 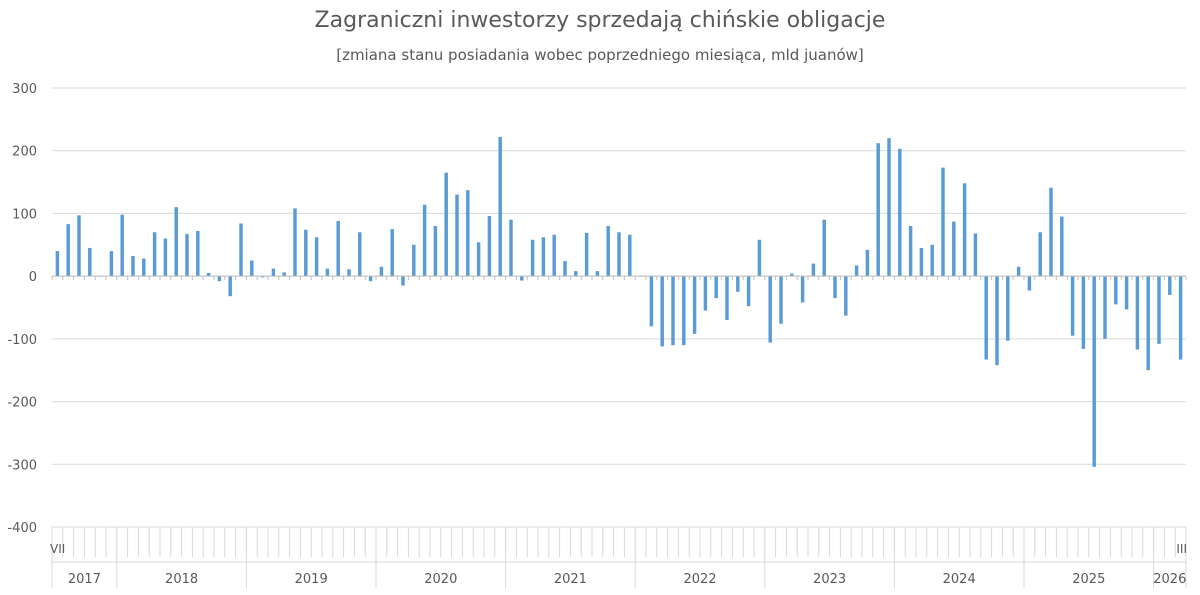 I want to click on first-month-label: VII, so click(x=57, y=549).